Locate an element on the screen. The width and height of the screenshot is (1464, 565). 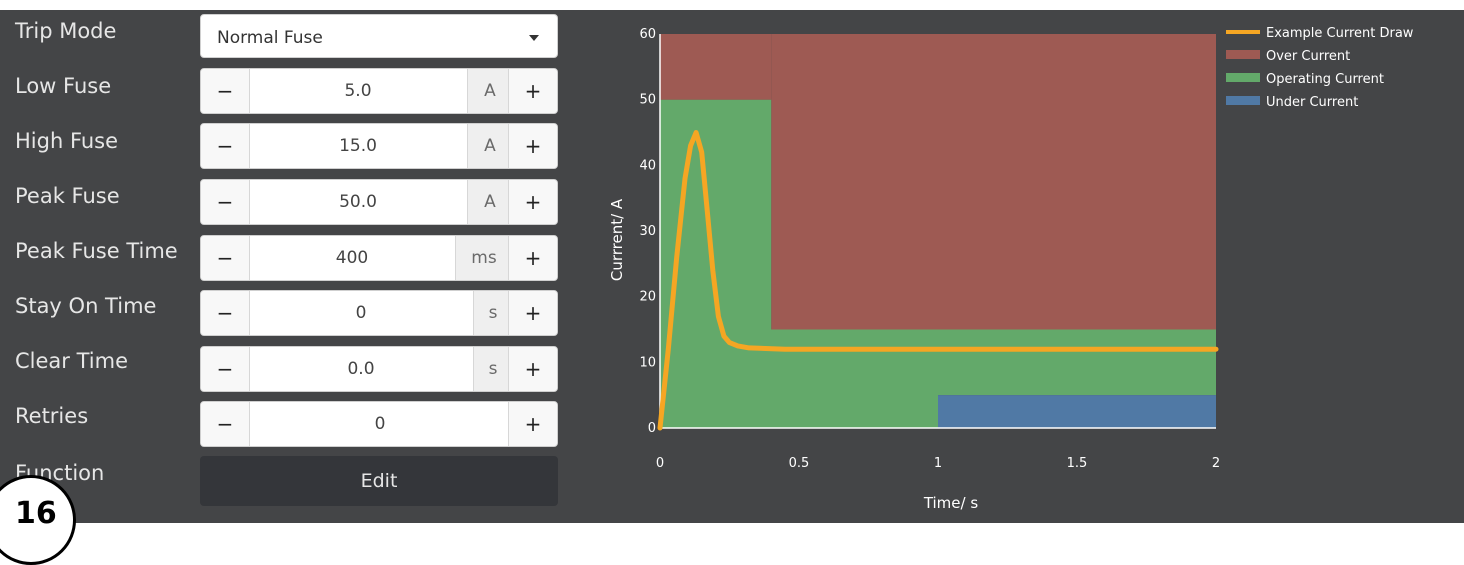
high-fuse-increment-button: + is located at coordinates (532, 146).